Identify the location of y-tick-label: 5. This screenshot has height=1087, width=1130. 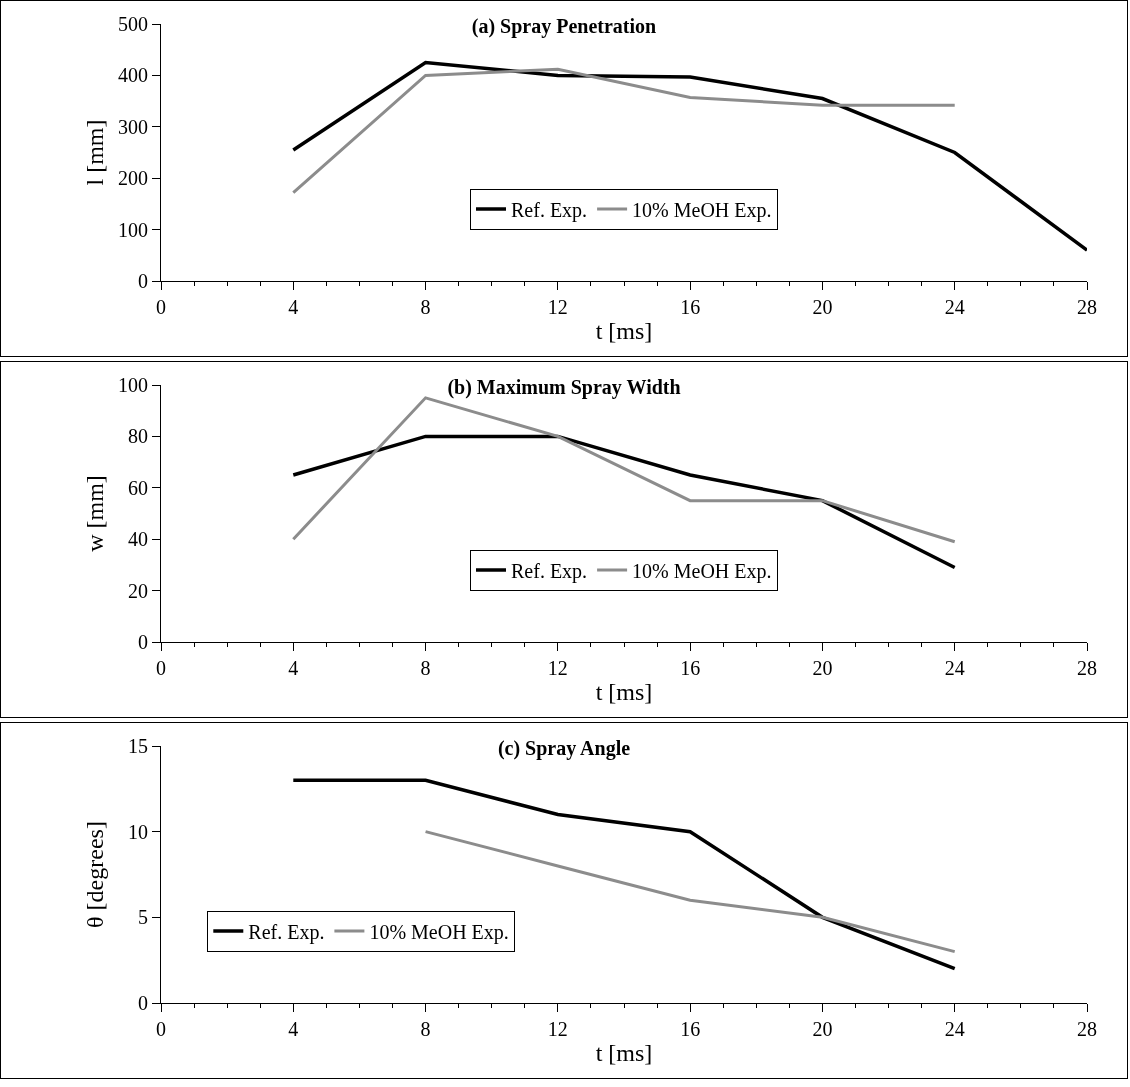
(143, 917).